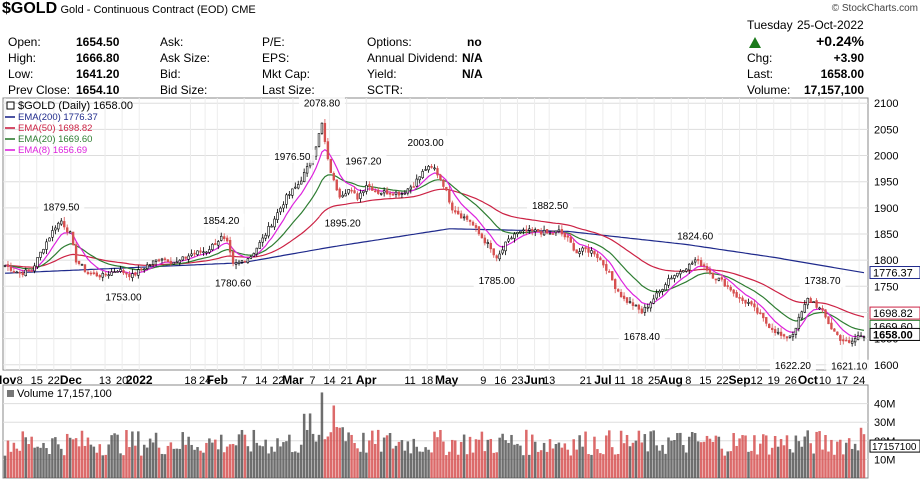  Describe the element at coordinates (98, 90) in the screenshot. I see `prev-close-value: 1654.10` at that location.